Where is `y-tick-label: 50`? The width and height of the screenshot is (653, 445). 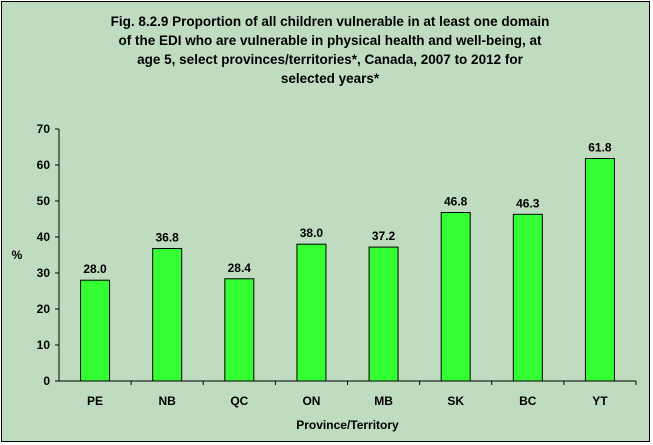
y-tick-label: 50 is located at coordinates (44, 201).